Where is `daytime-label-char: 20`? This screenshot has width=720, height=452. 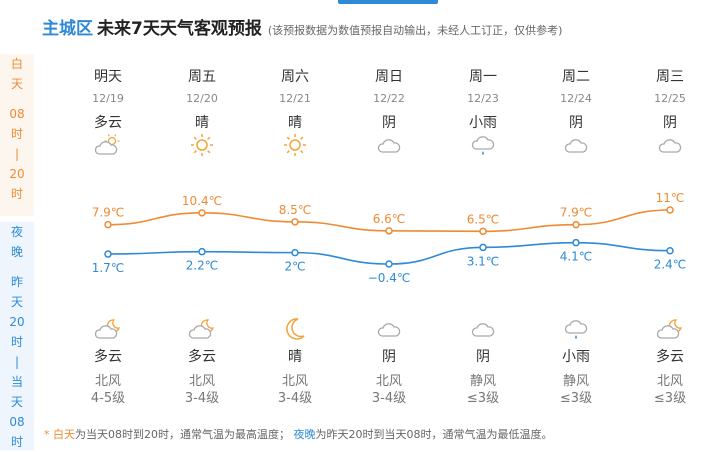
daytime-label-char: 20 is located at coordinates (17, 174).